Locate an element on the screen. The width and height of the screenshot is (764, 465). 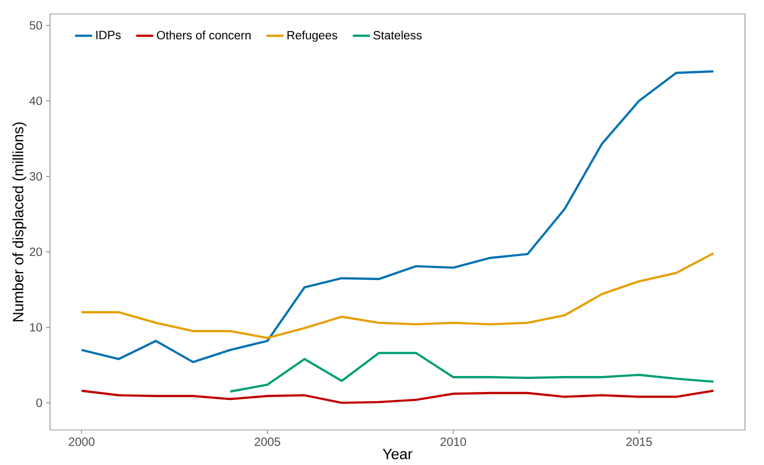
y-tick-label: 10 is located at coordinates (36, 327).